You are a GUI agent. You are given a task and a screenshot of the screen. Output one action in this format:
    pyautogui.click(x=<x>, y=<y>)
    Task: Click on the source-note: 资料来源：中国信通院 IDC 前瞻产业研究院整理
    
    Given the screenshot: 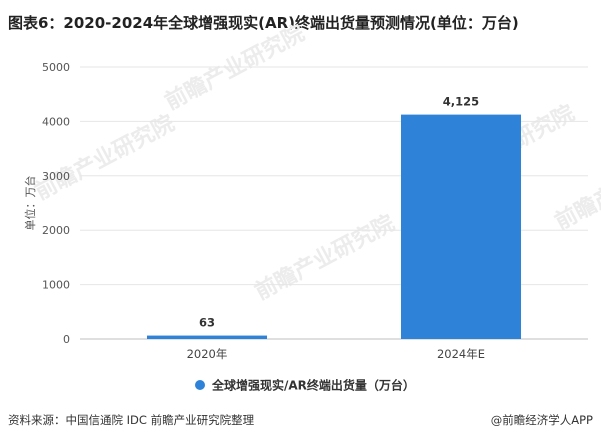 What is the action you would take?
    pyautogui.click(x=131, y=420)
    